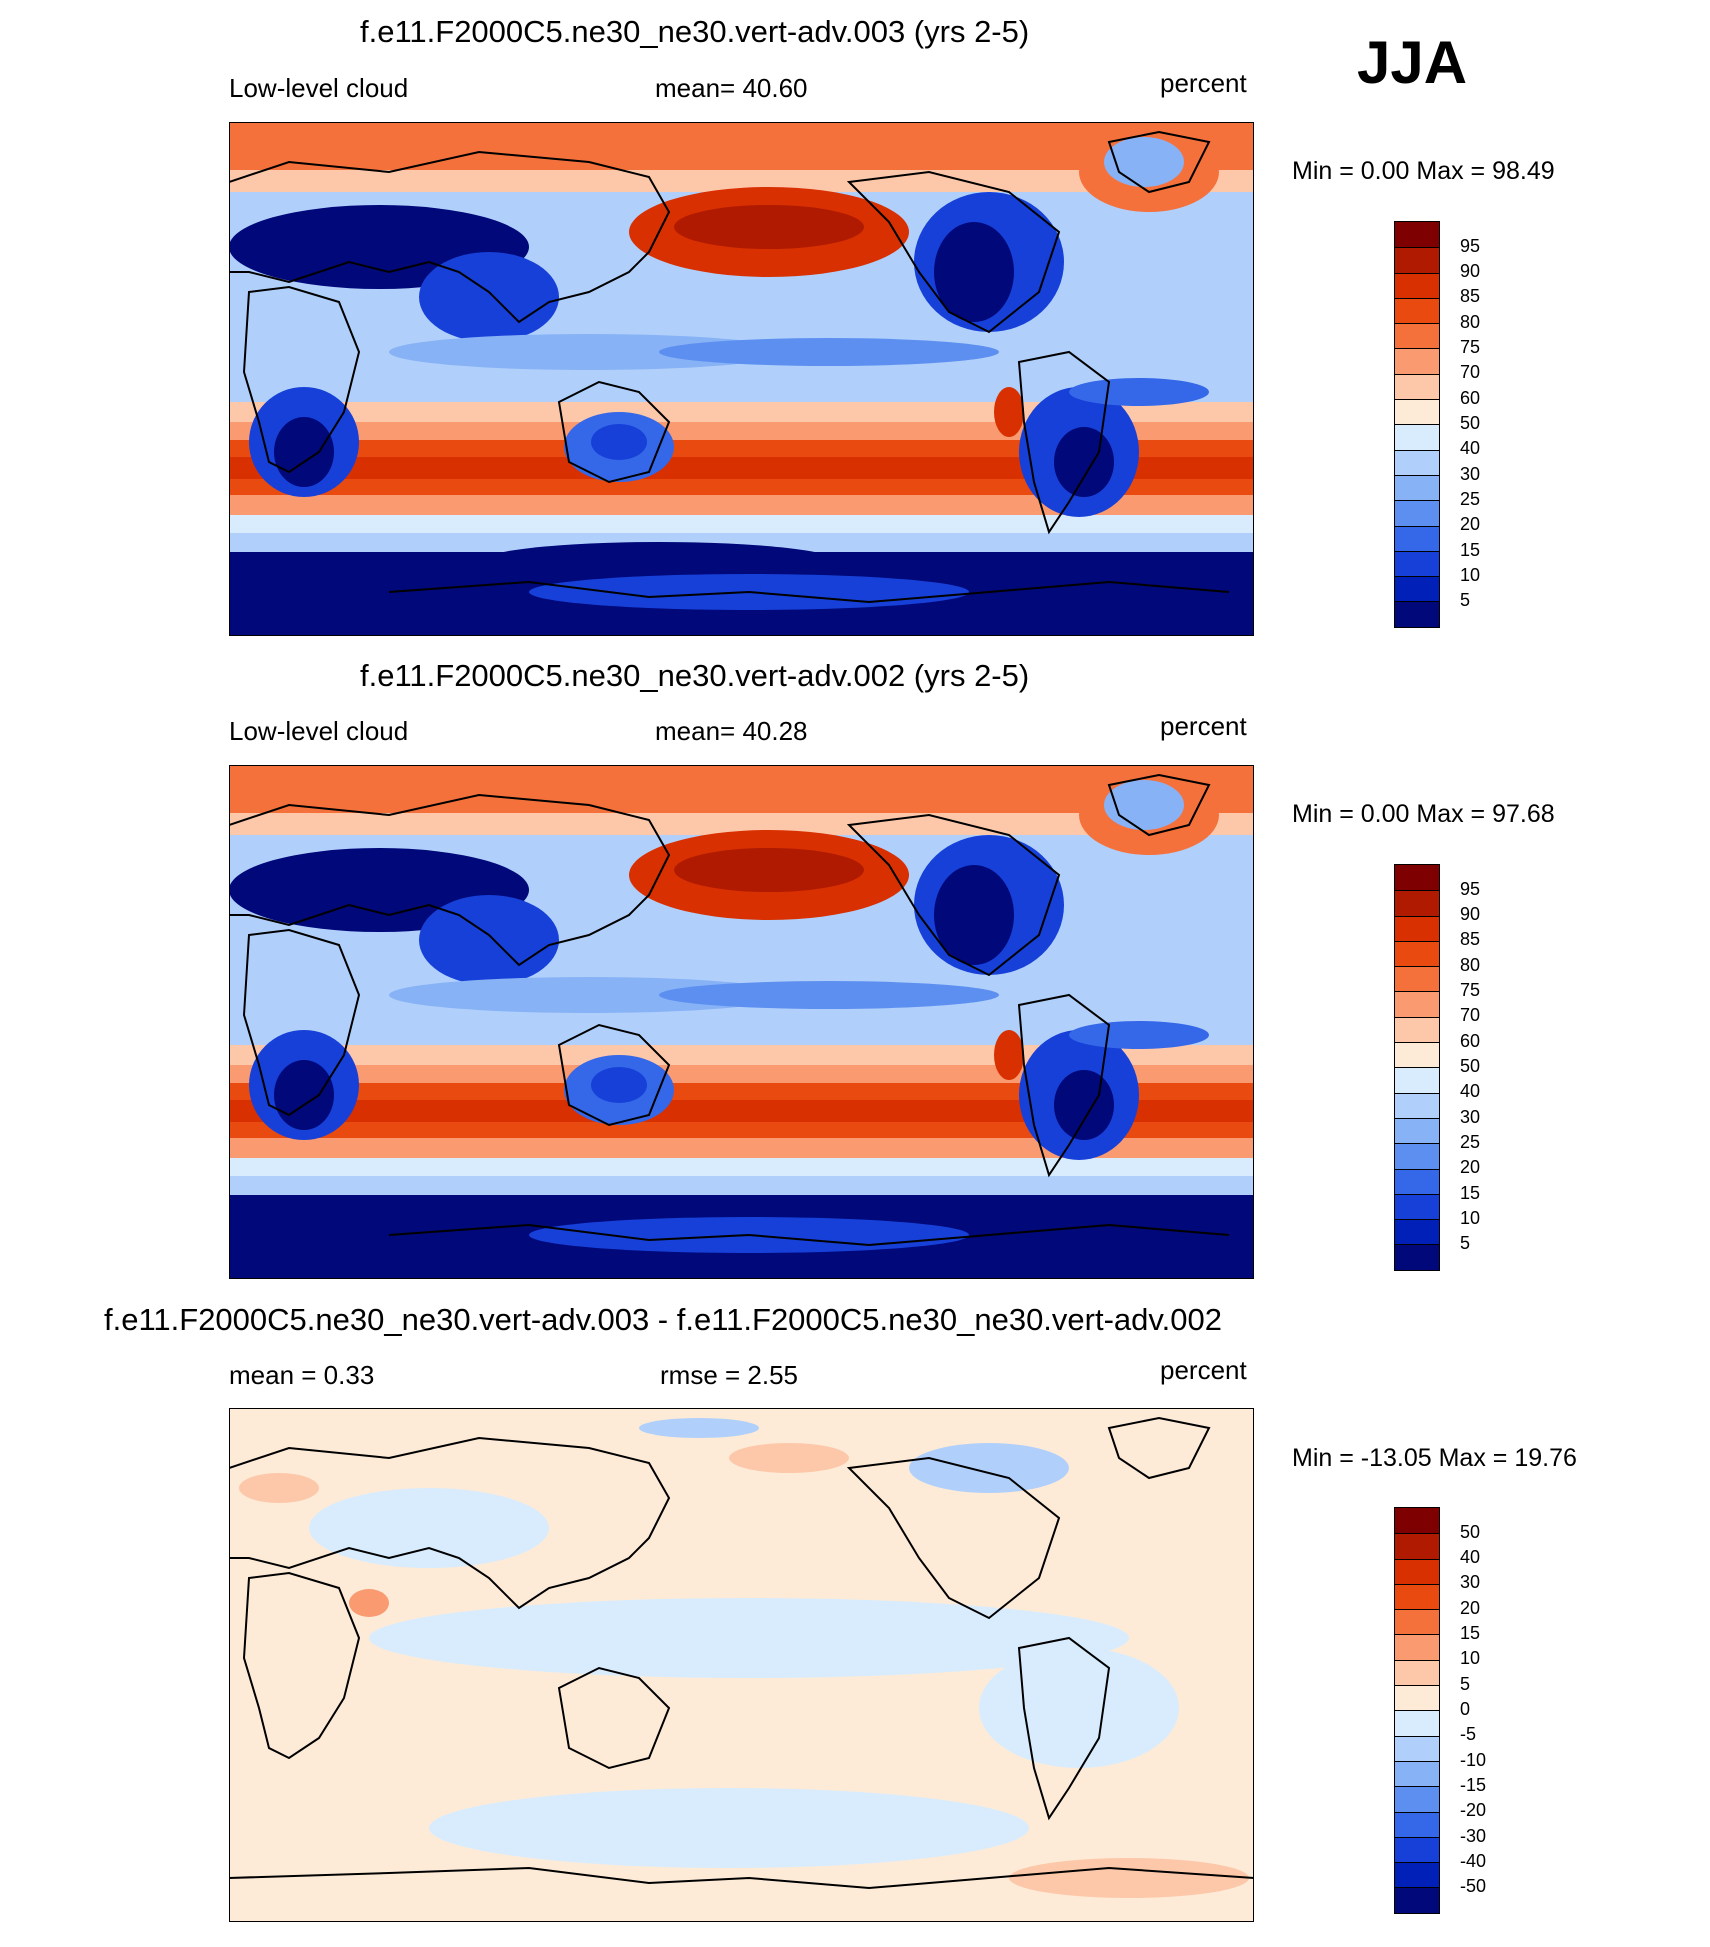 The image size is (1710, 1947). I want to click on panel-3-colorbar-label: -30, so click(1473, 1836).